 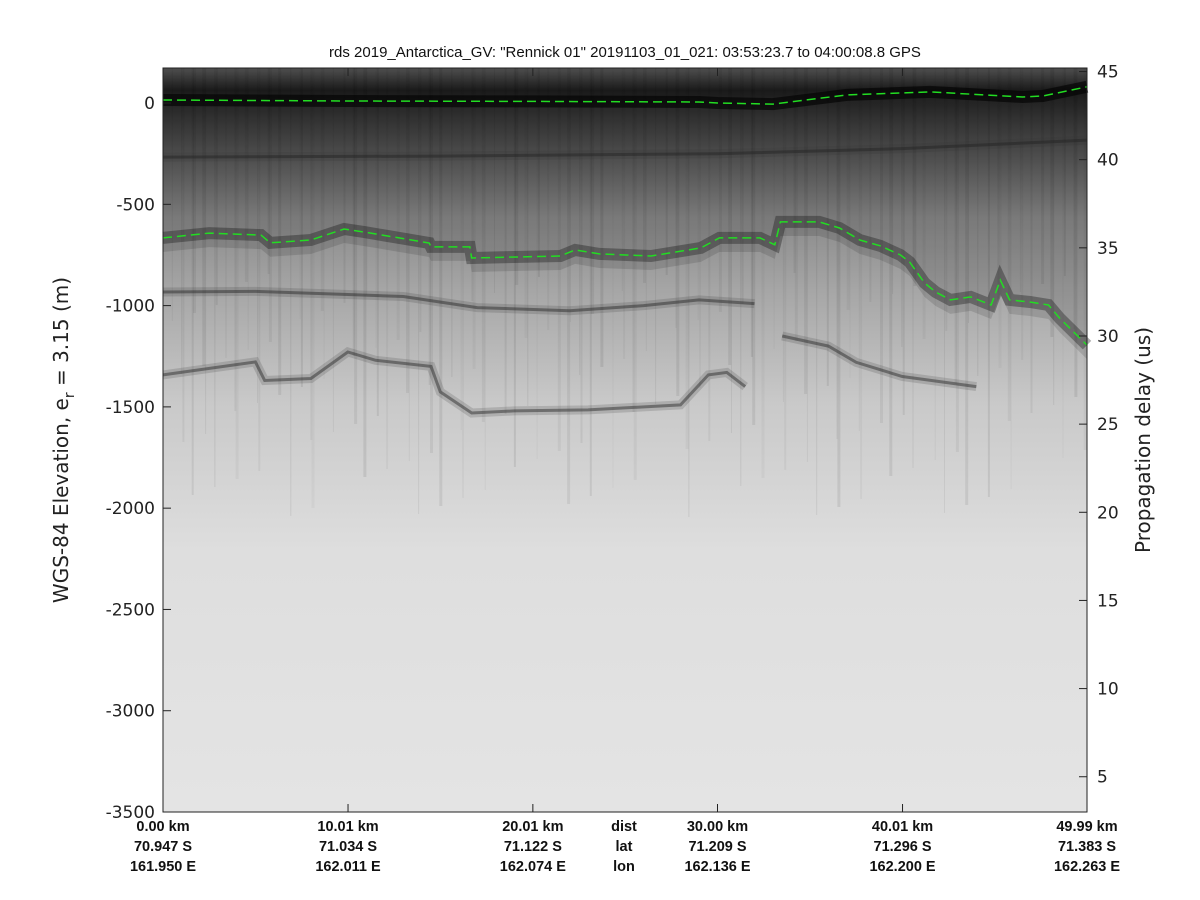 What do you see at coordinates (902, 867) in the screenshot?
I see `x-tick-label-lon: 162.200 E` at bounding box center [902, 867].